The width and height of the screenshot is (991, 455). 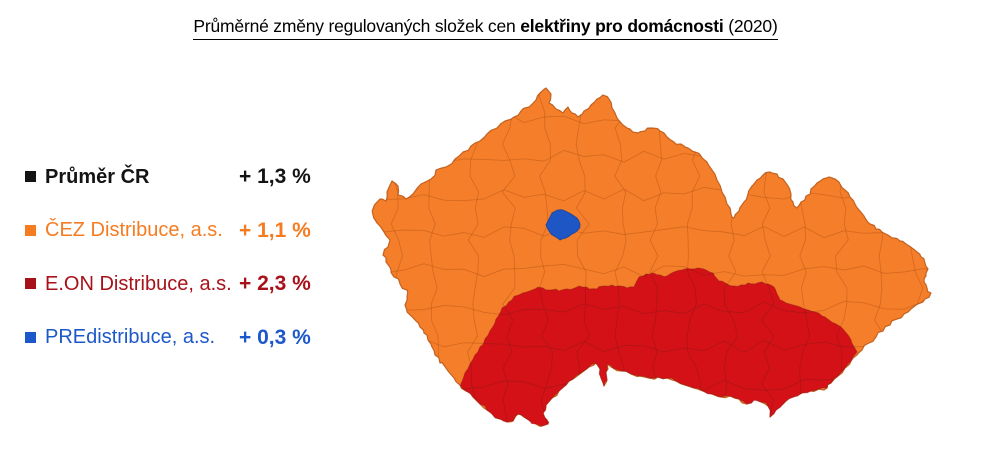 I want to click on legend-swatch-average, so click(x=30, y=177).